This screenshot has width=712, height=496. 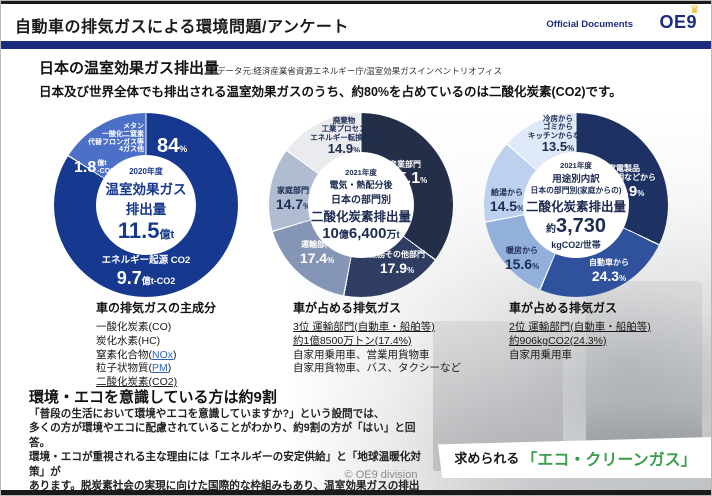 I want to click on oe9-logo: OE9 ♛, so click(x=679, y=18).